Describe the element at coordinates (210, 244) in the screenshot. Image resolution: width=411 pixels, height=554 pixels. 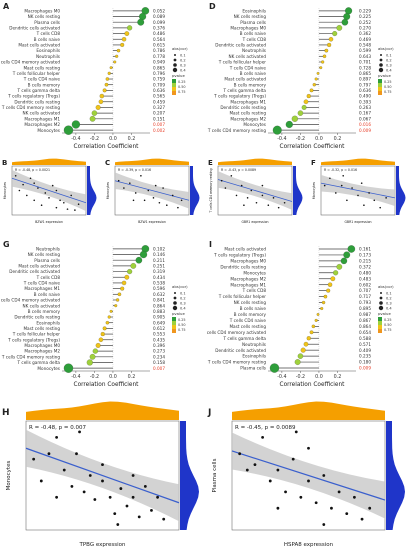
I see `panel-label: I` at that location.